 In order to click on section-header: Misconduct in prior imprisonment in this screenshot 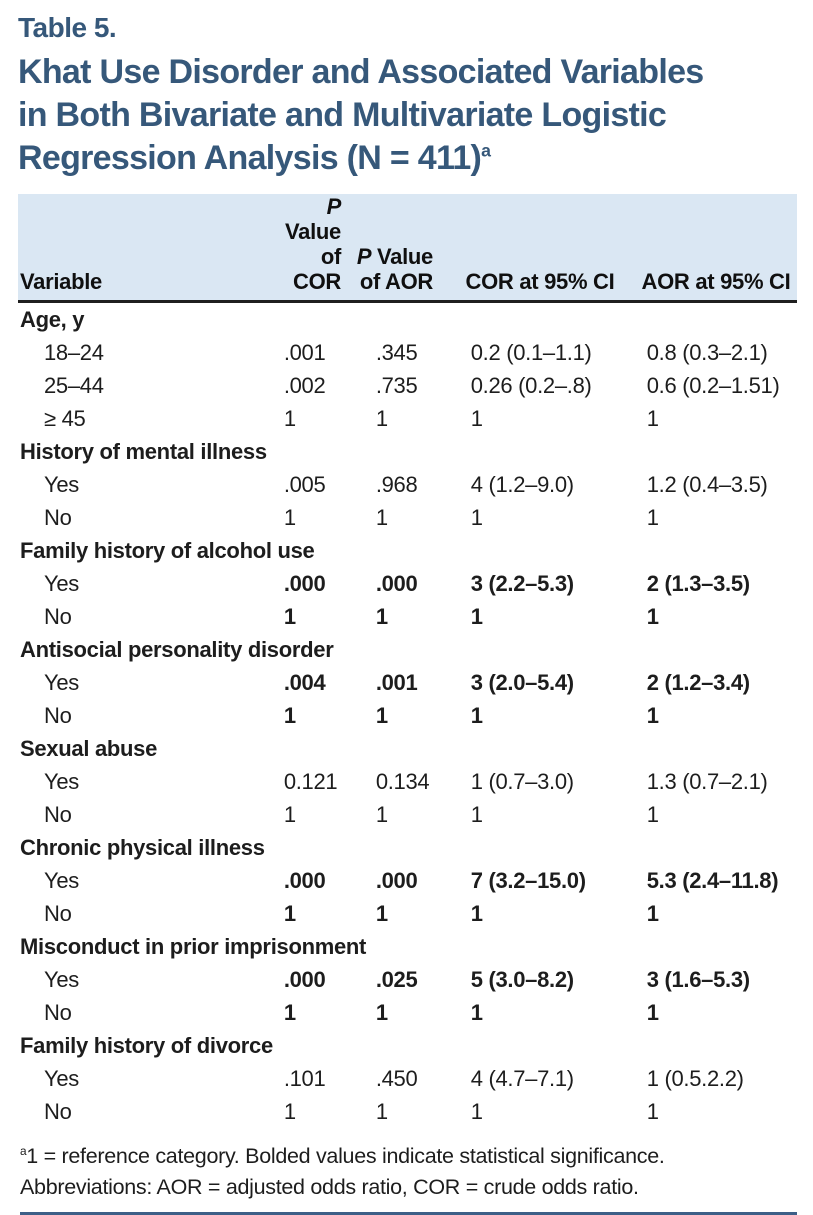, I will do `click(193, 946)`.